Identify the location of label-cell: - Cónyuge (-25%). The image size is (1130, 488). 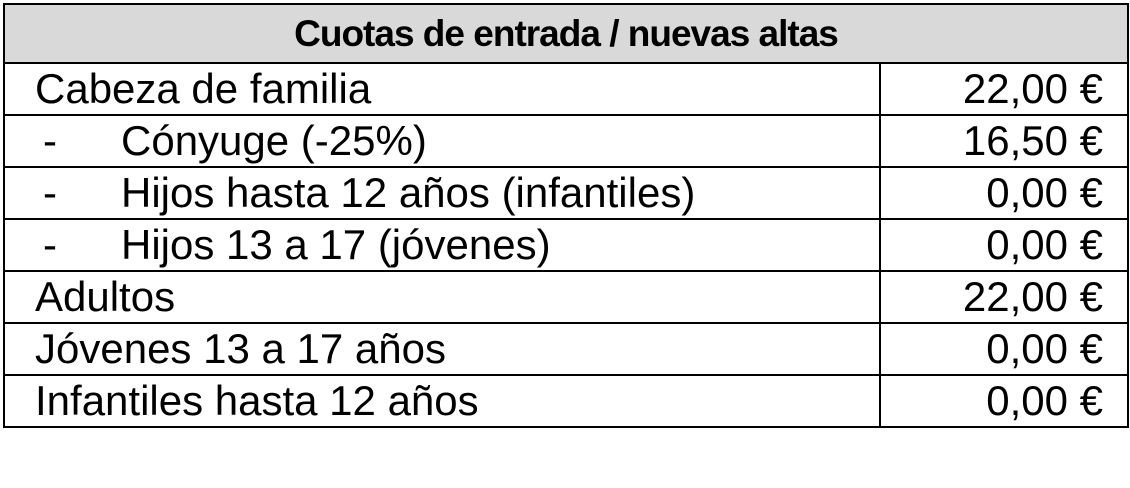
(442, 141).